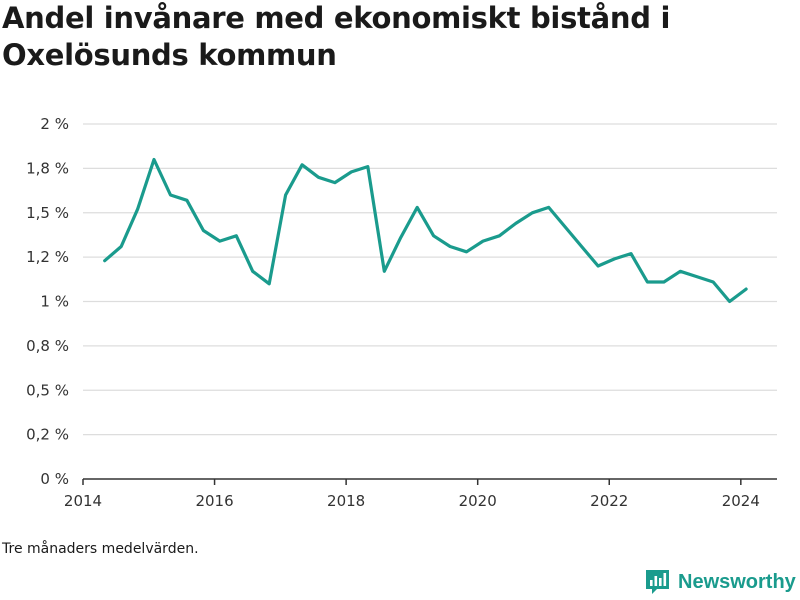  What do you see at coordinates (54, 124) in the screenshot?
I see `y-tick-label: 2 %` at bounding box center [54, 124].